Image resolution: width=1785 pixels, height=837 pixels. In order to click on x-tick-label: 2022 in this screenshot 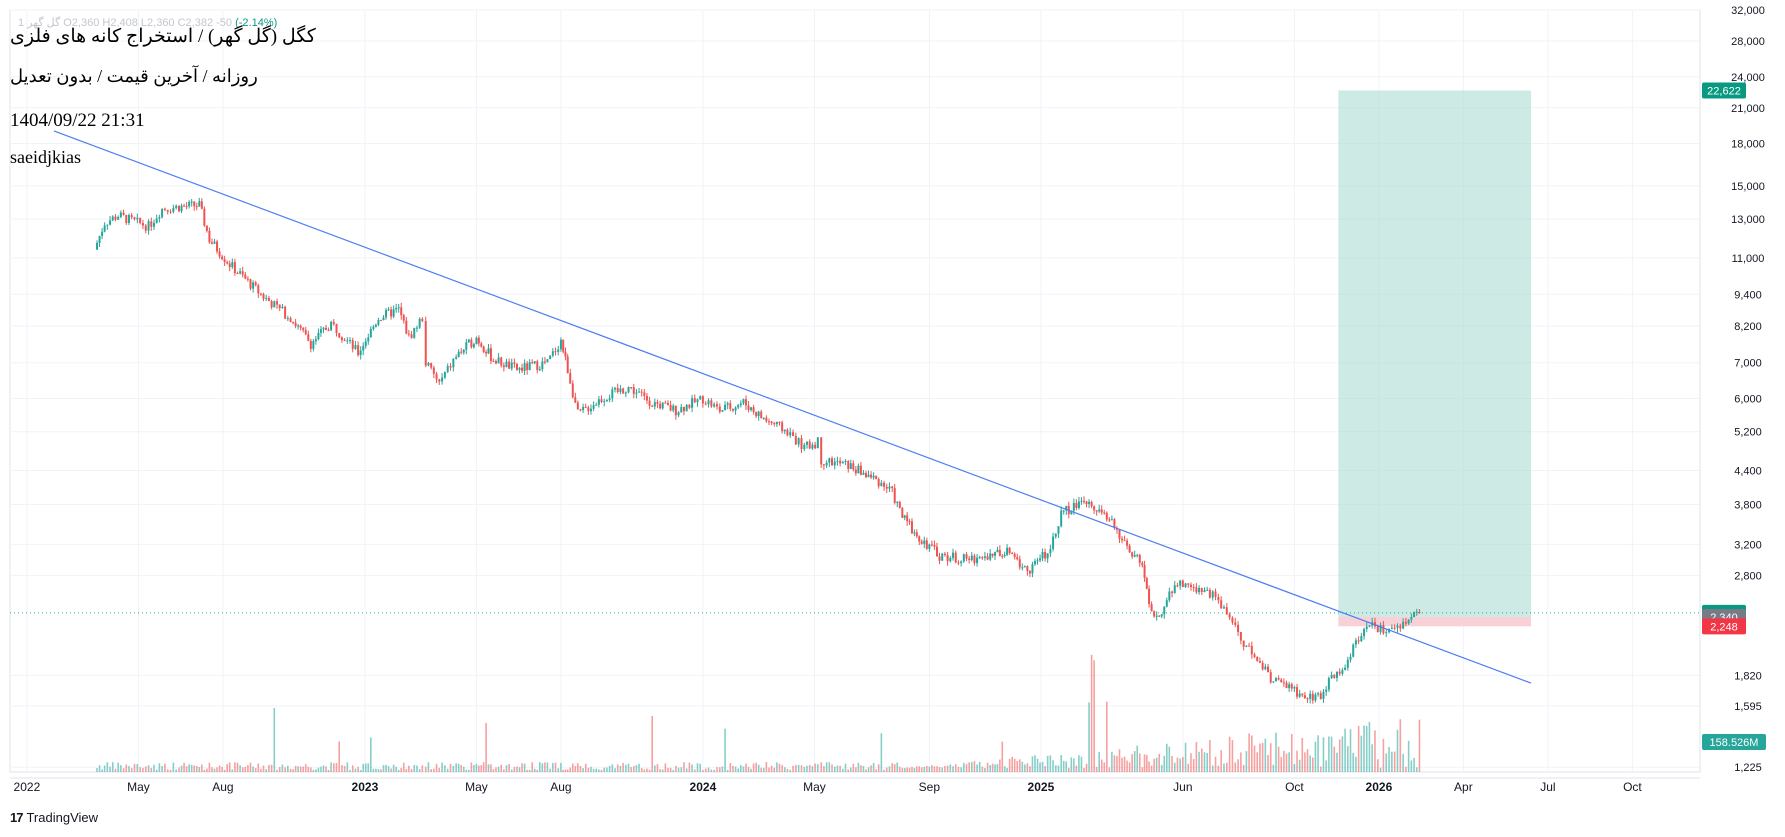, I will do `click(27, 787)`.